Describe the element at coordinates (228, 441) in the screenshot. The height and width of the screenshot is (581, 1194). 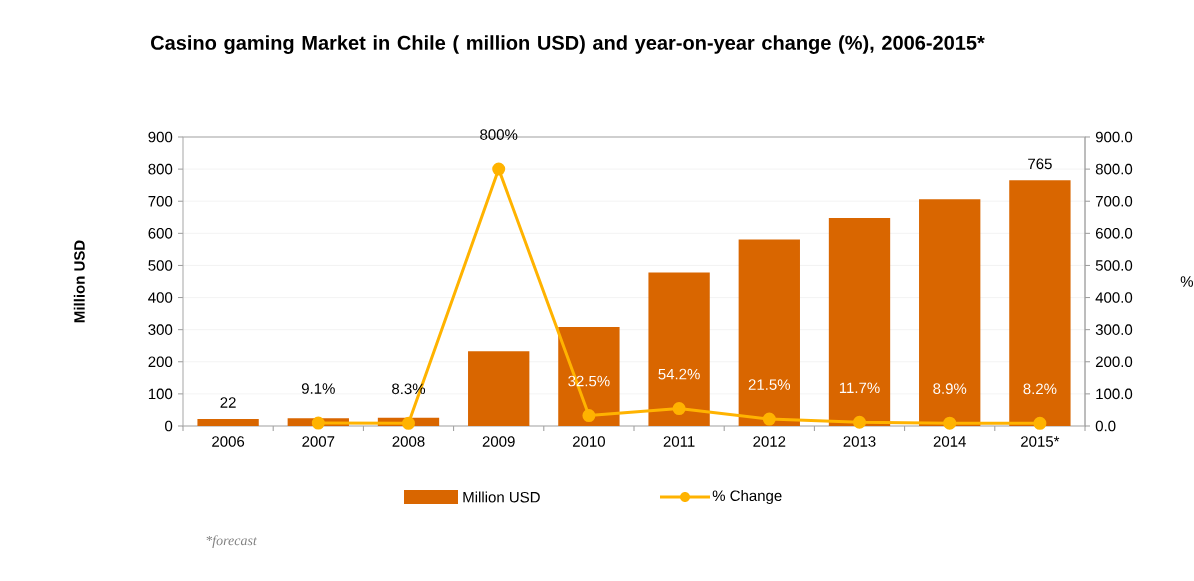
I see `x-tick-label: 2006` at that location.